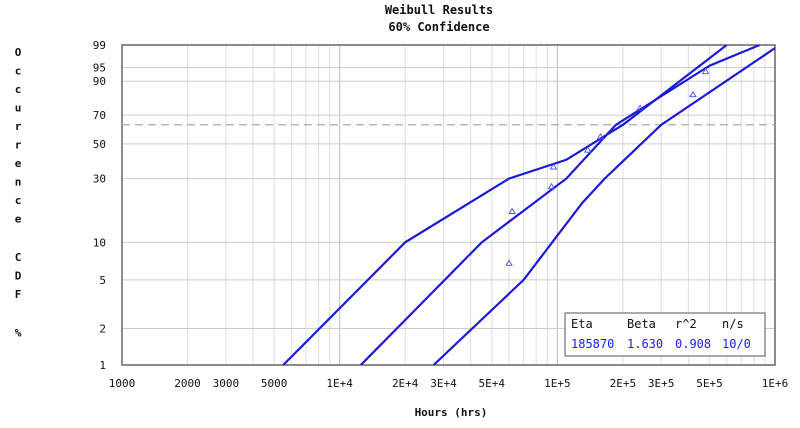  I want to click on chart-subtitle: 60% Confidence, so click(438, 27).